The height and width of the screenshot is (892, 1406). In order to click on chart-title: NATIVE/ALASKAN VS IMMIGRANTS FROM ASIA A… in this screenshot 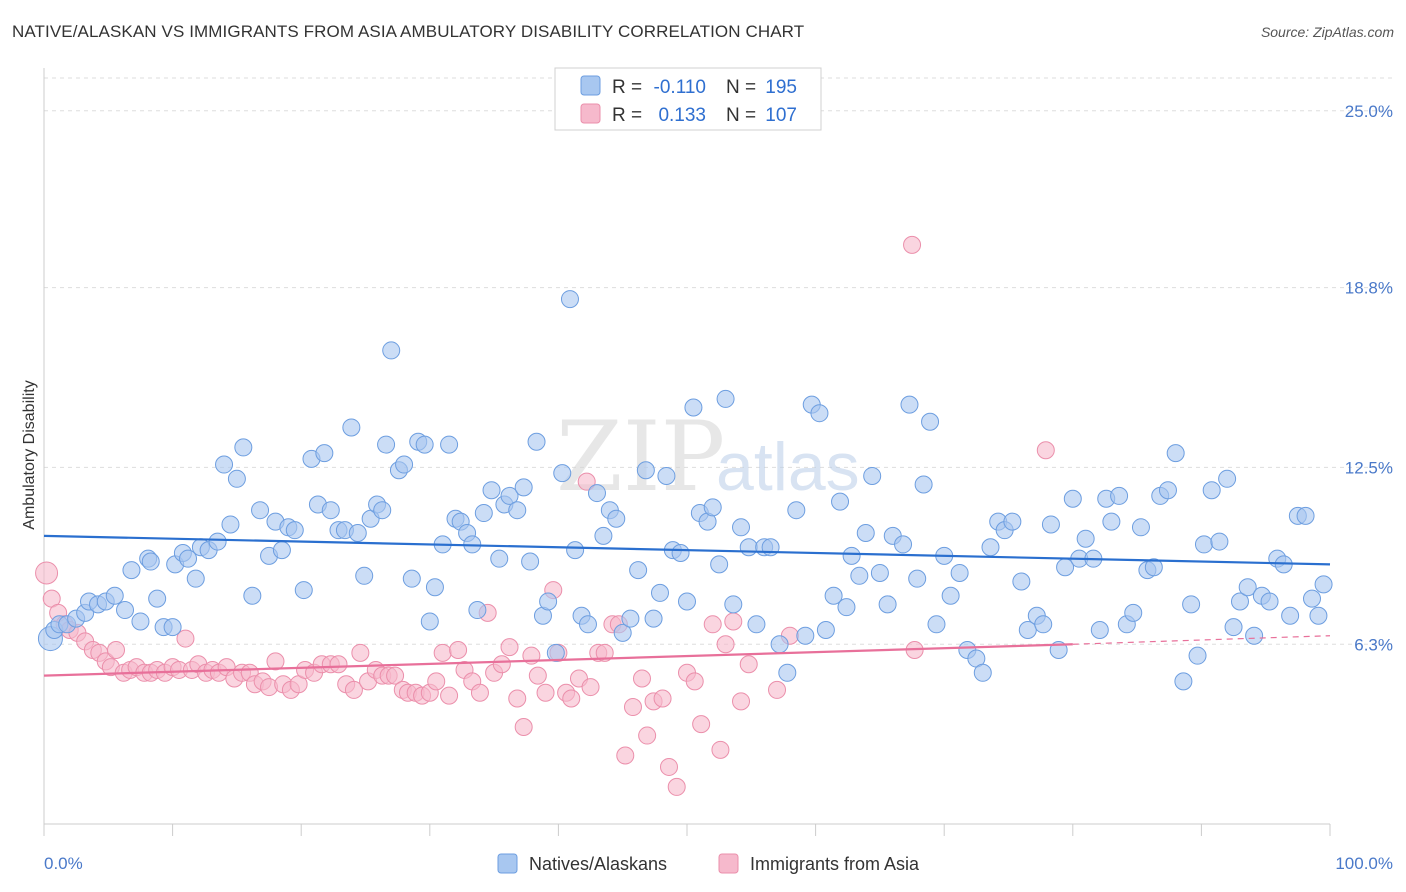, I will do `click(408, 31)`.